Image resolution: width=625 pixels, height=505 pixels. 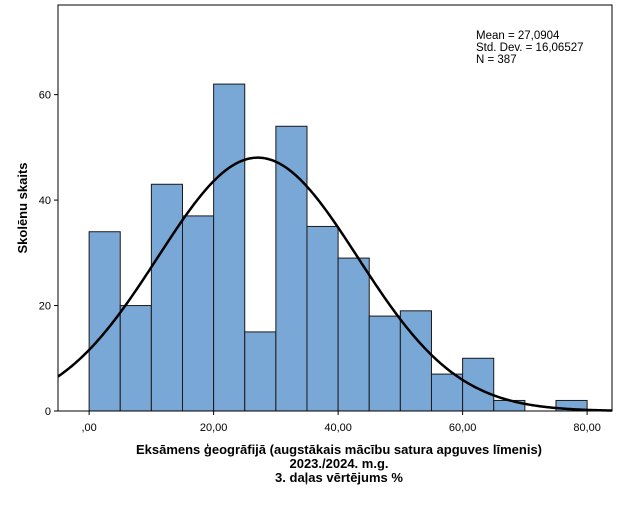 What do you see at coordinates (338, 428) in the screenshot?
I see `x-tick-label: 40,00` at bounding box center [338, 428].